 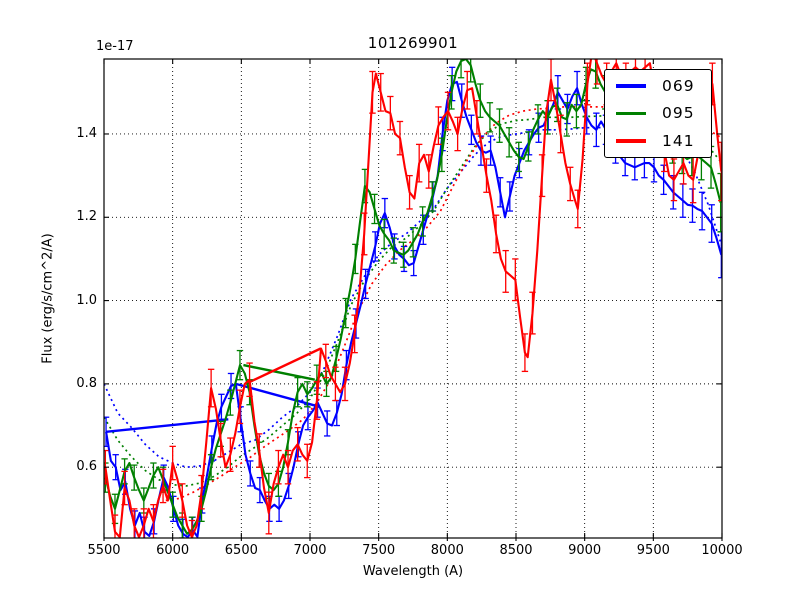 I want to click on 095-gap-segment, so click(x=279, y=372).